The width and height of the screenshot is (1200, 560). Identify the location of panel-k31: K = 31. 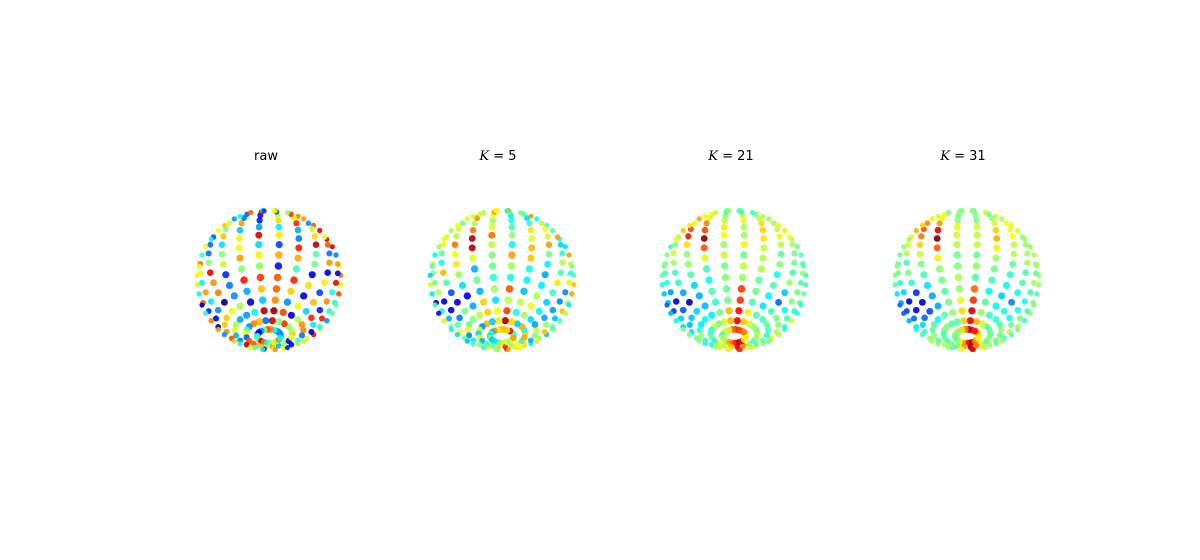
(967, 251).